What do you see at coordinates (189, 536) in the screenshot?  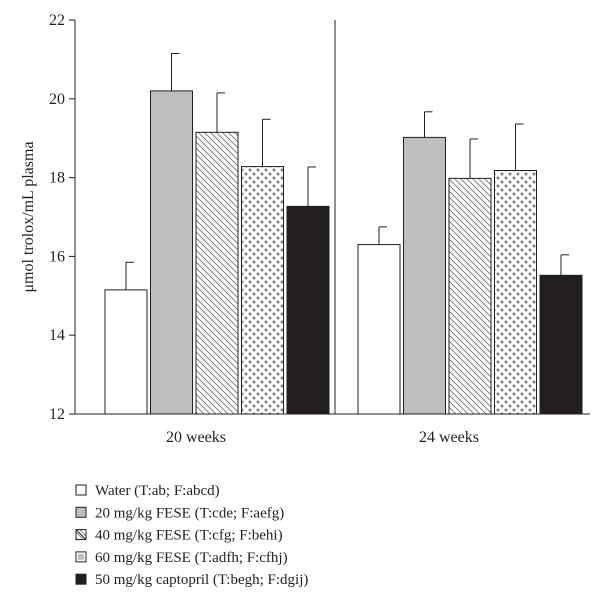 I see `legend-label: 40 mg/kg FESE (T:cfg; F:behi)` at bounding box center [189, 536].